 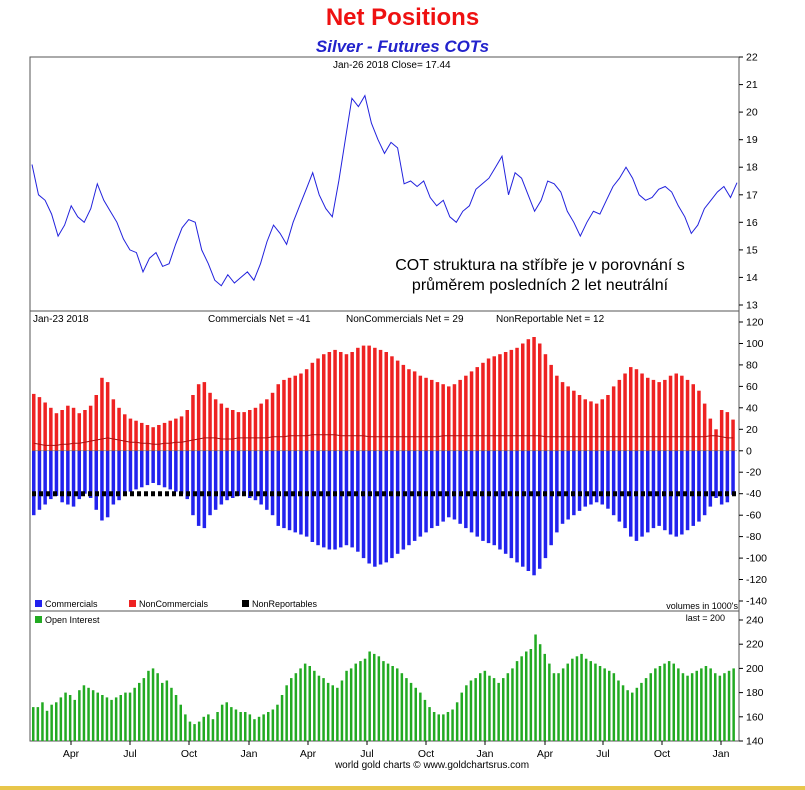 What do you see at coordinates (71, 754) in the screenshot?
I see `x-axis-tick-label: Apr` at bounding box center [71, 754].